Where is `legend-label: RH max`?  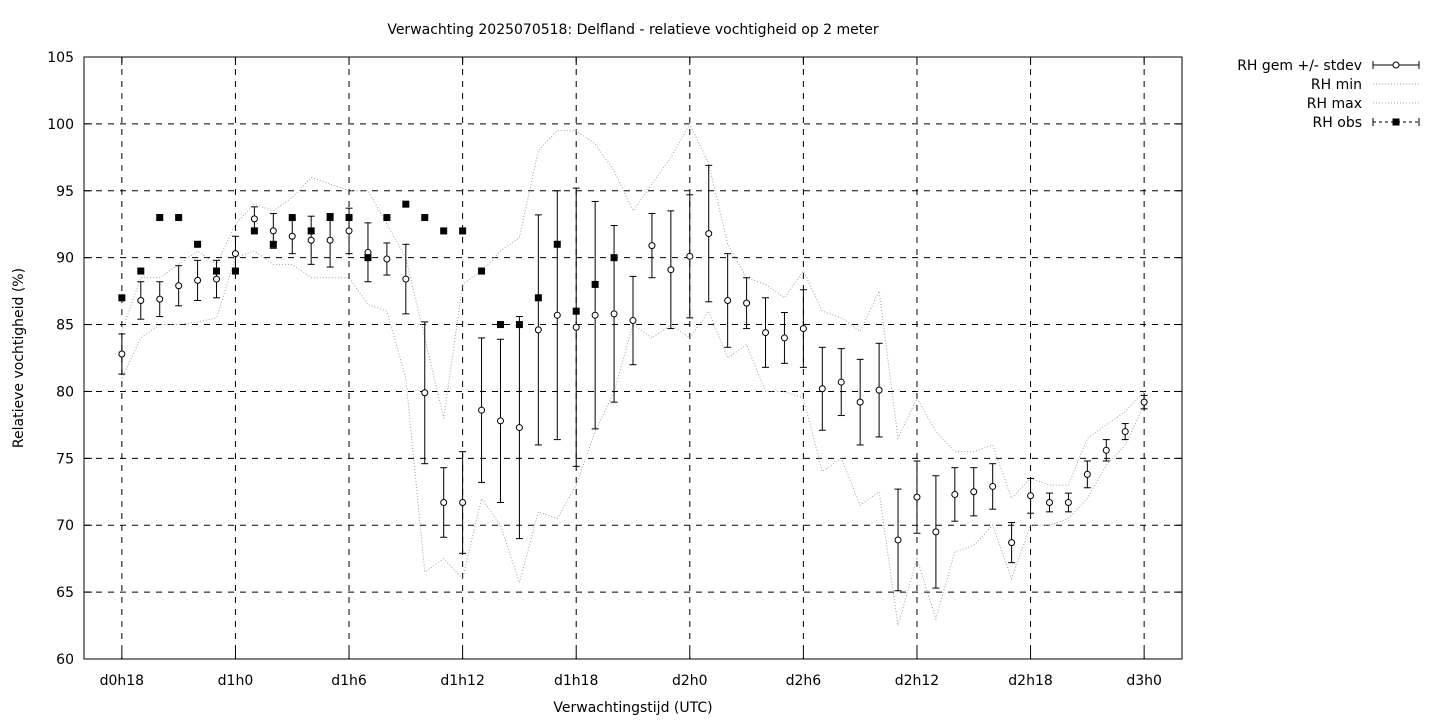 legend-label: RH max is located at coordinates (1334, 104).